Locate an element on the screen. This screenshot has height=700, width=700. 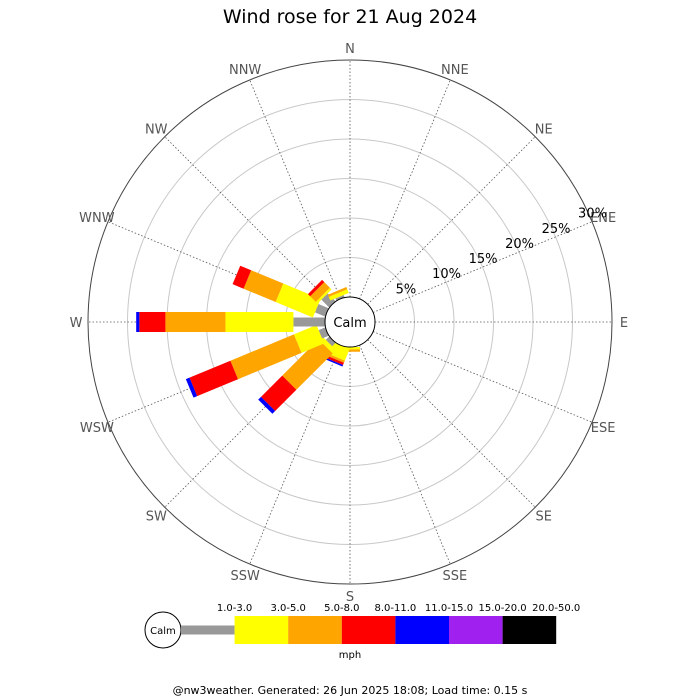
ring-label: 30% is located at coordinates (592, 214).